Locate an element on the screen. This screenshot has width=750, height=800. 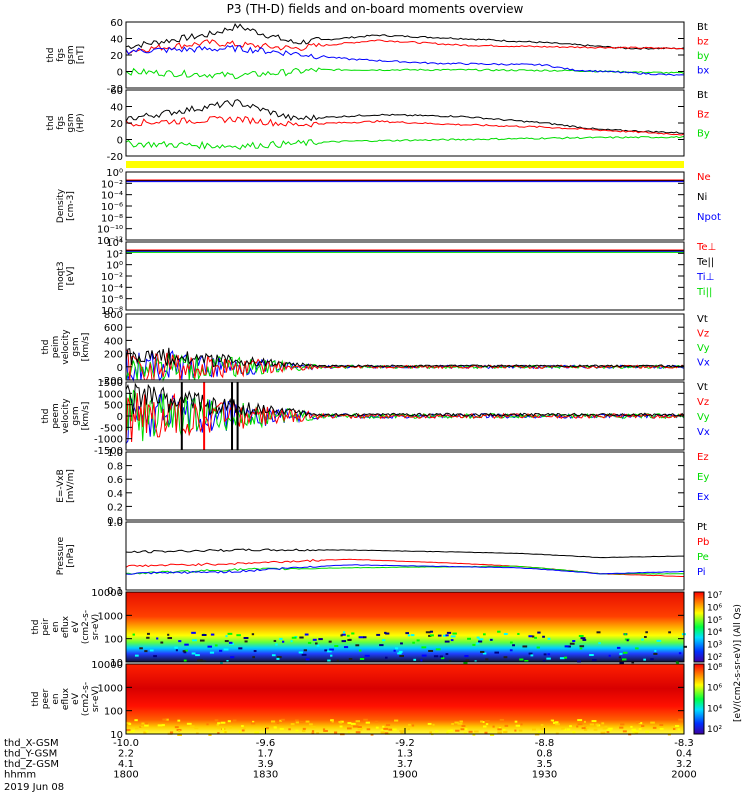
x-row-label: thd_Z-GSM is located at coordinates (31, 764).